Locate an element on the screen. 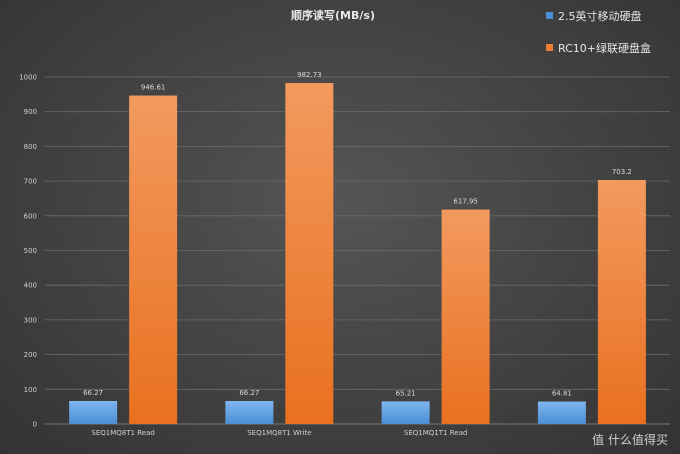 The height and width of the screenshot is (454, 680). x-category-label: SEQ1MQ8T1 Write is located at coordinates (279, 433).